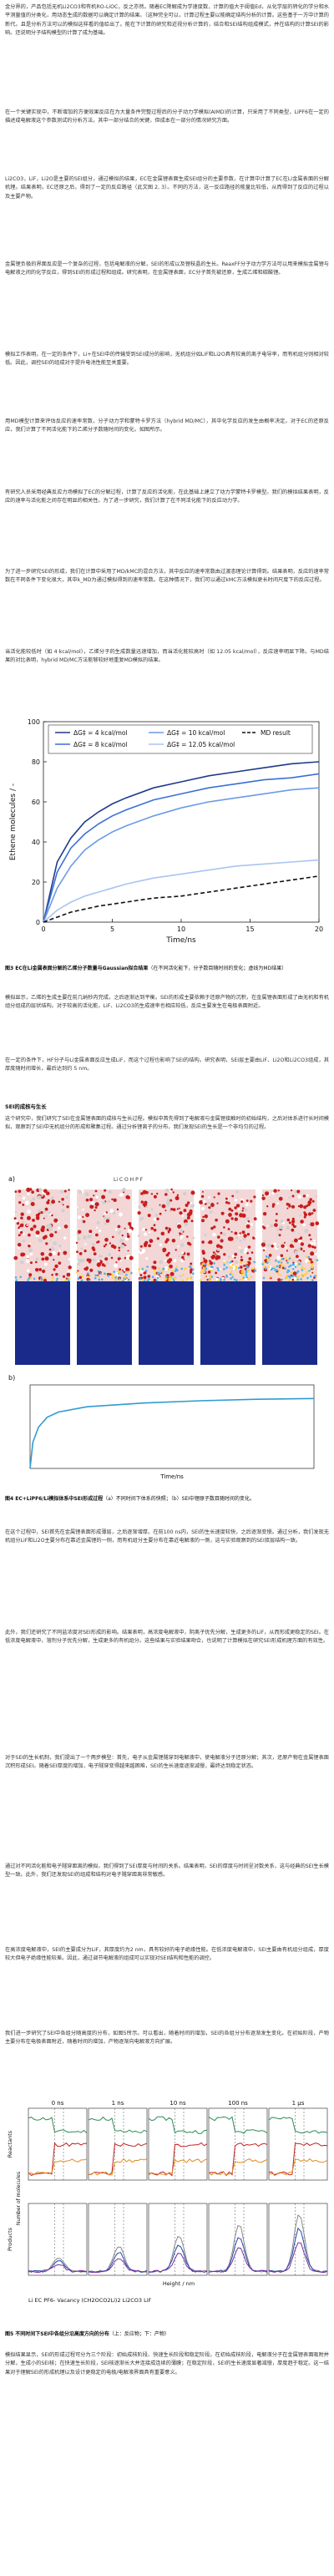 This screenshot has width=334, height=2576. I want to click on series-line, so click(181, 848).